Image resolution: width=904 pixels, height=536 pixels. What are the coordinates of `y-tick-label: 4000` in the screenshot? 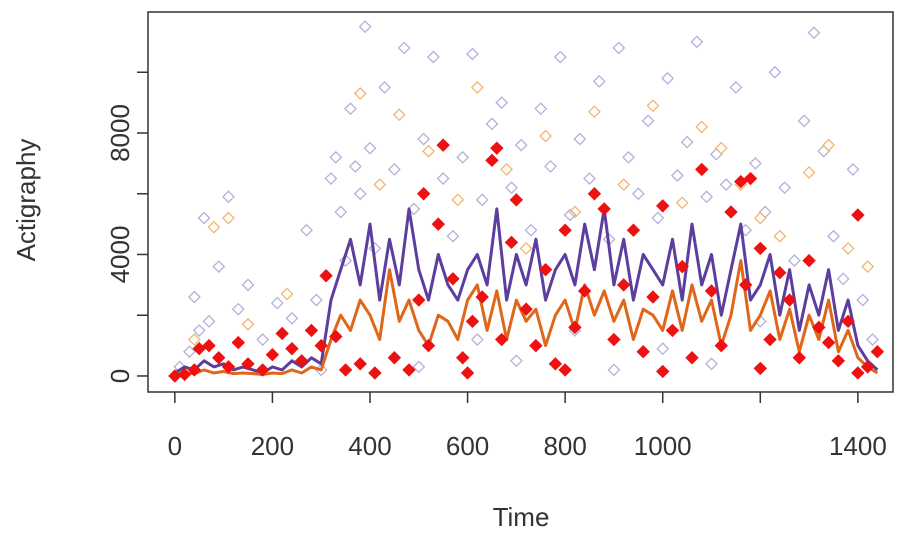 It's located at (120, 255).